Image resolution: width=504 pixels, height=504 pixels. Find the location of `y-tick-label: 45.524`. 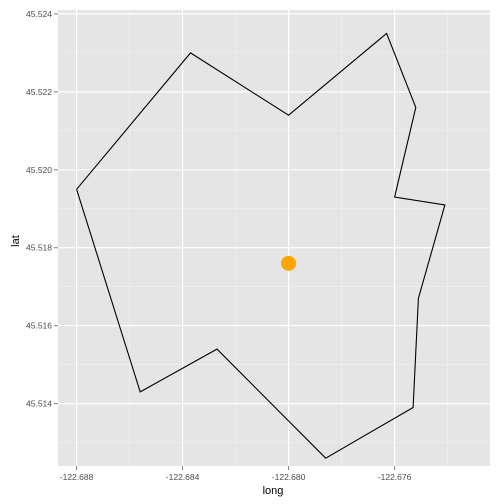

y-tick-label: 45.524 is located at coordinates (39, 14).